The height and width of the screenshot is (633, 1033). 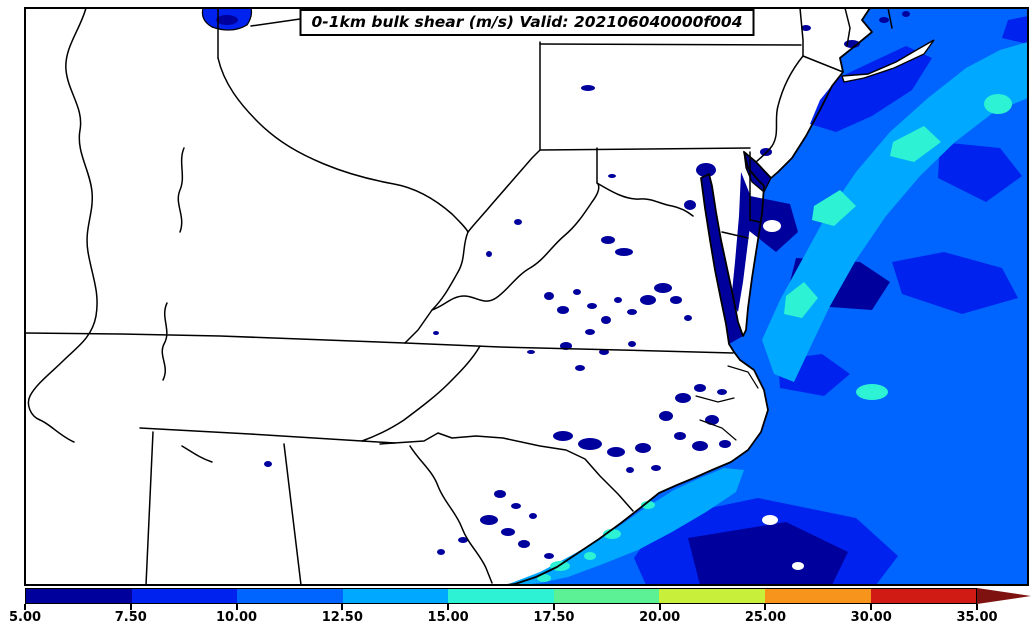 What do you see at coordinates (755, 187) in the screenshot?
I see `border-de-md` at bounding box center [755, 187].